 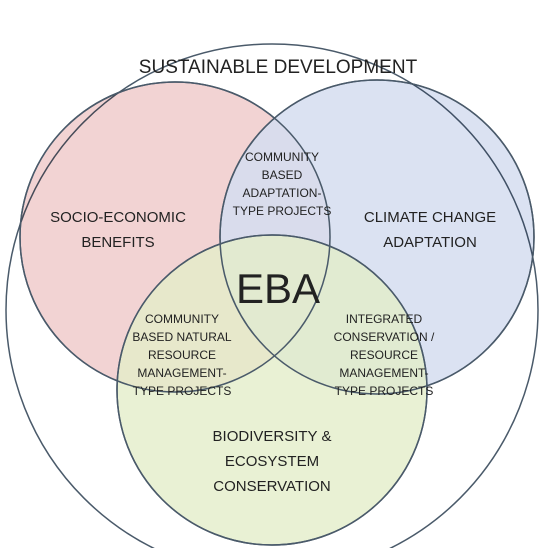 What do you see at coordinates (272, 436) in the screenshot?
I see `circle-label: BIODIVERSITY &` at bounding box center [272, 436].